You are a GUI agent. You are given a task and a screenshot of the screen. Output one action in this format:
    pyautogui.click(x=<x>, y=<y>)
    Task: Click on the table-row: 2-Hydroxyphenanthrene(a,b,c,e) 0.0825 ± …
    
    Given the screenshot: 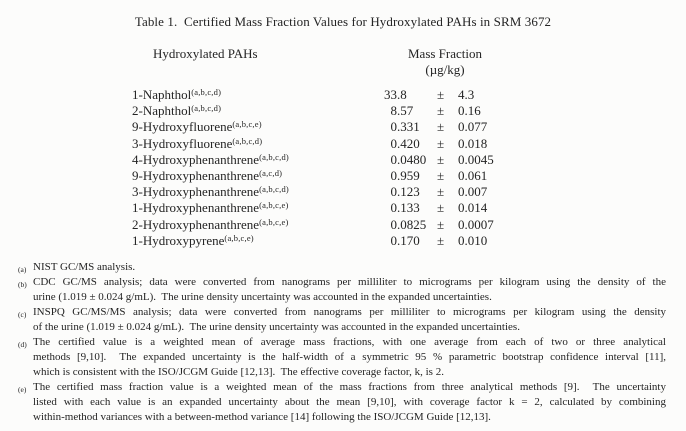 What is the action you would take?
    pyautogui.click(x=313, y=225)
    